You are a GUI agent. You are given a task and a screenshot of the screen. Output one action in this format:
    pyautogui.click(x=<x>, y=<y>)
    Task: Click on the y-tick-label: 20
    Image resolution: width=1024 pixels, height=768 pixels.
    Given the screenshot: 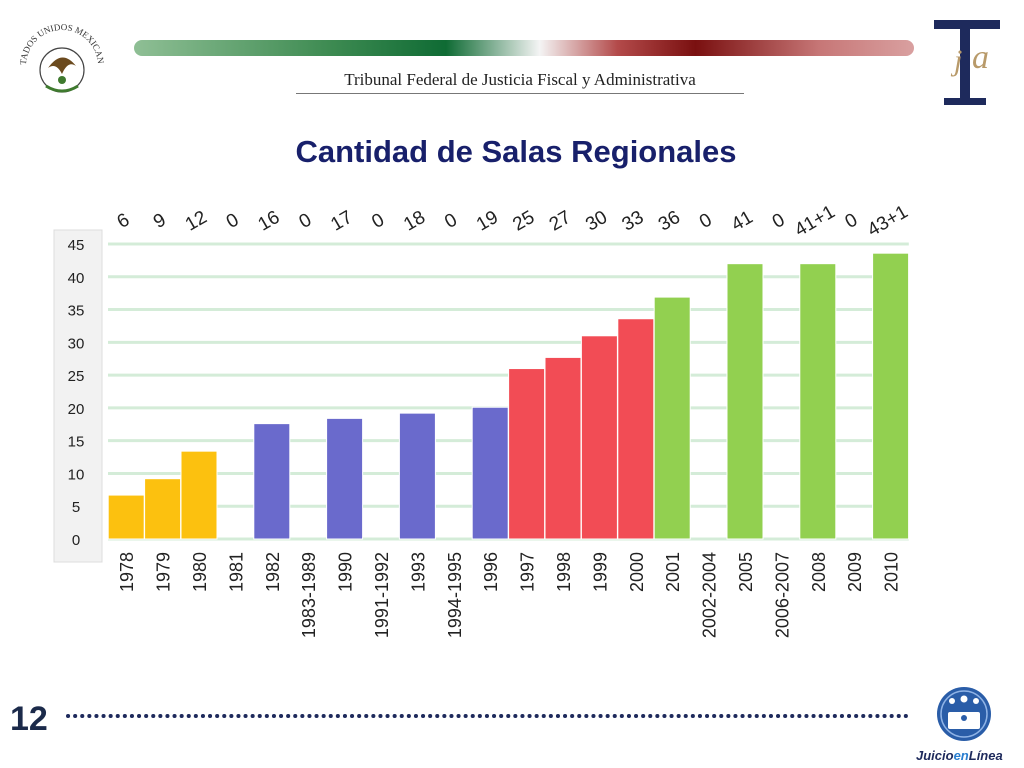 What is the action you would take?
    pyautogui.click(x=76, y=409)
    